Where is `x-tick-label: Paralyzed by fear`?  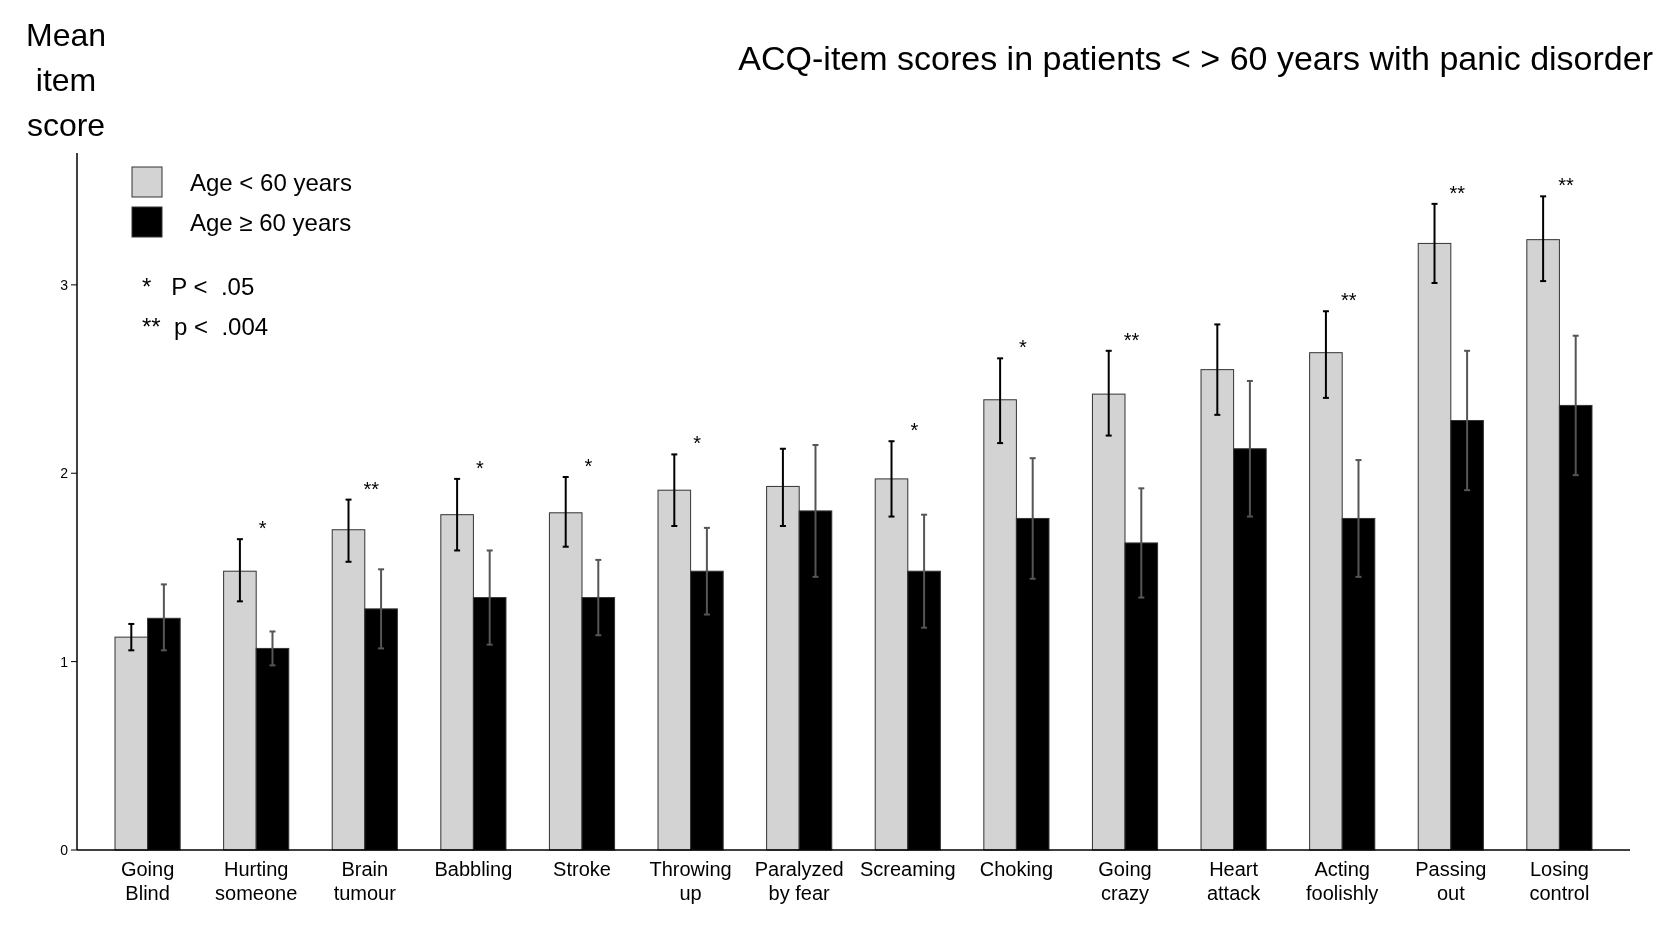
x-tick-label: Paralyzed by fear is located at coordinates (799, 881).